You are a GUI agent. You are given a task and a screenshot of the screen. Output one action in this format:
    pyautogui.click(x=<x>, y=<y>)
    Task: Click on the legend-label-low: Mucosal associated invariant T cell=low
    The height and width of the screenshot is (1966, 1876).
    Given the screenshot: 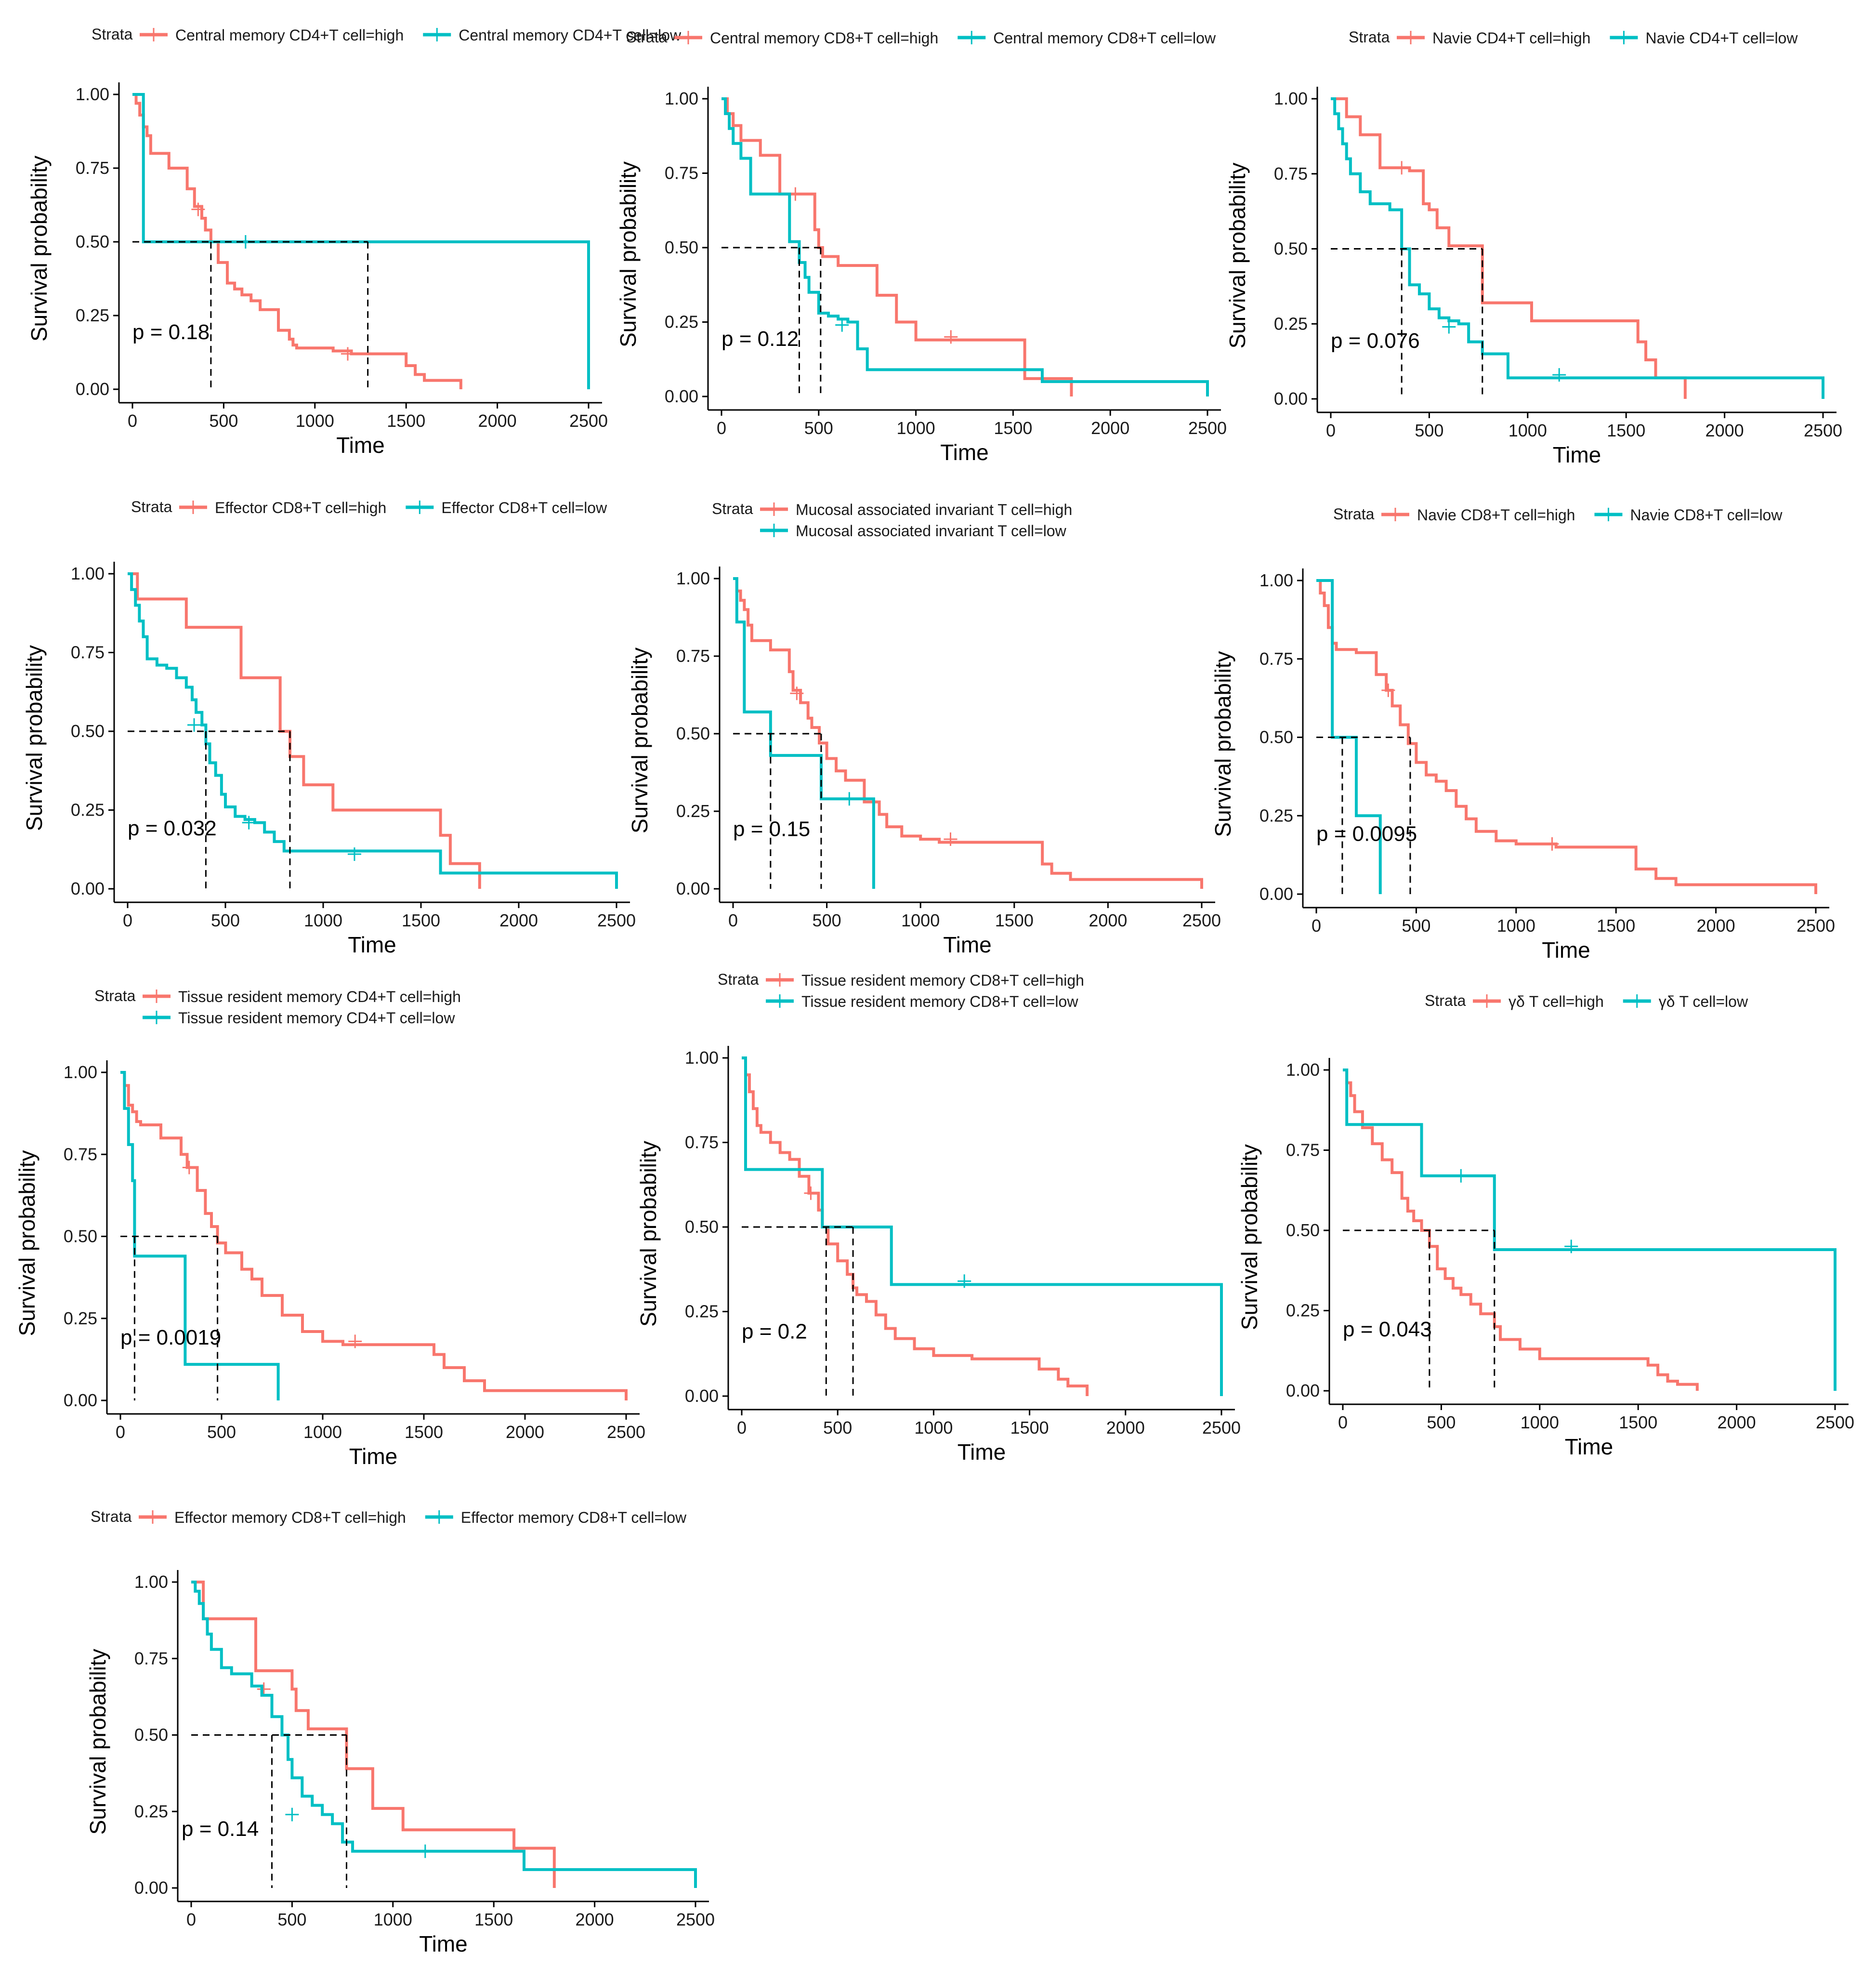 What is the action you would take?
    pyautogui.click(x=931, y=531)
    